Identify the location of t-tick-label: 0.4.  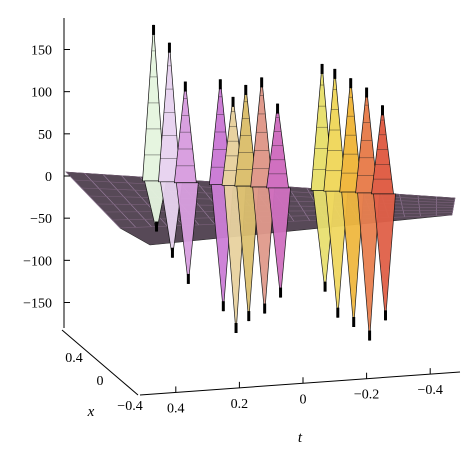
(176, 408).